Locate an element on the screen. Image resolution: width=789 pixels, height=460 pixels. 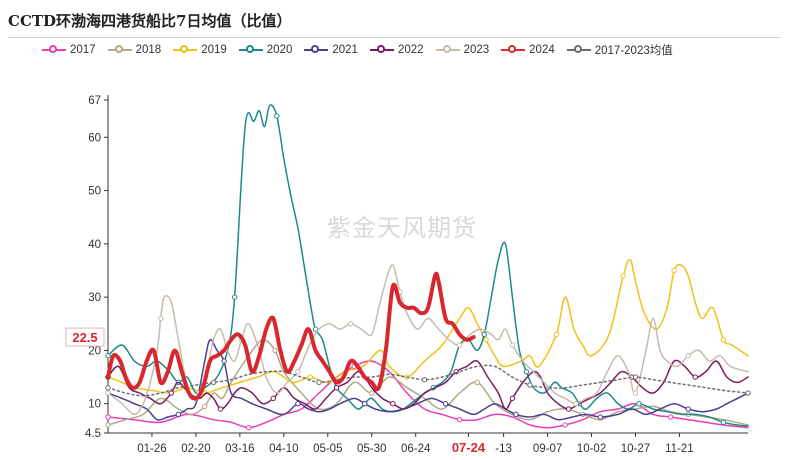
legend-label: 2017-2023均值 is located at coordinates (633, 51).